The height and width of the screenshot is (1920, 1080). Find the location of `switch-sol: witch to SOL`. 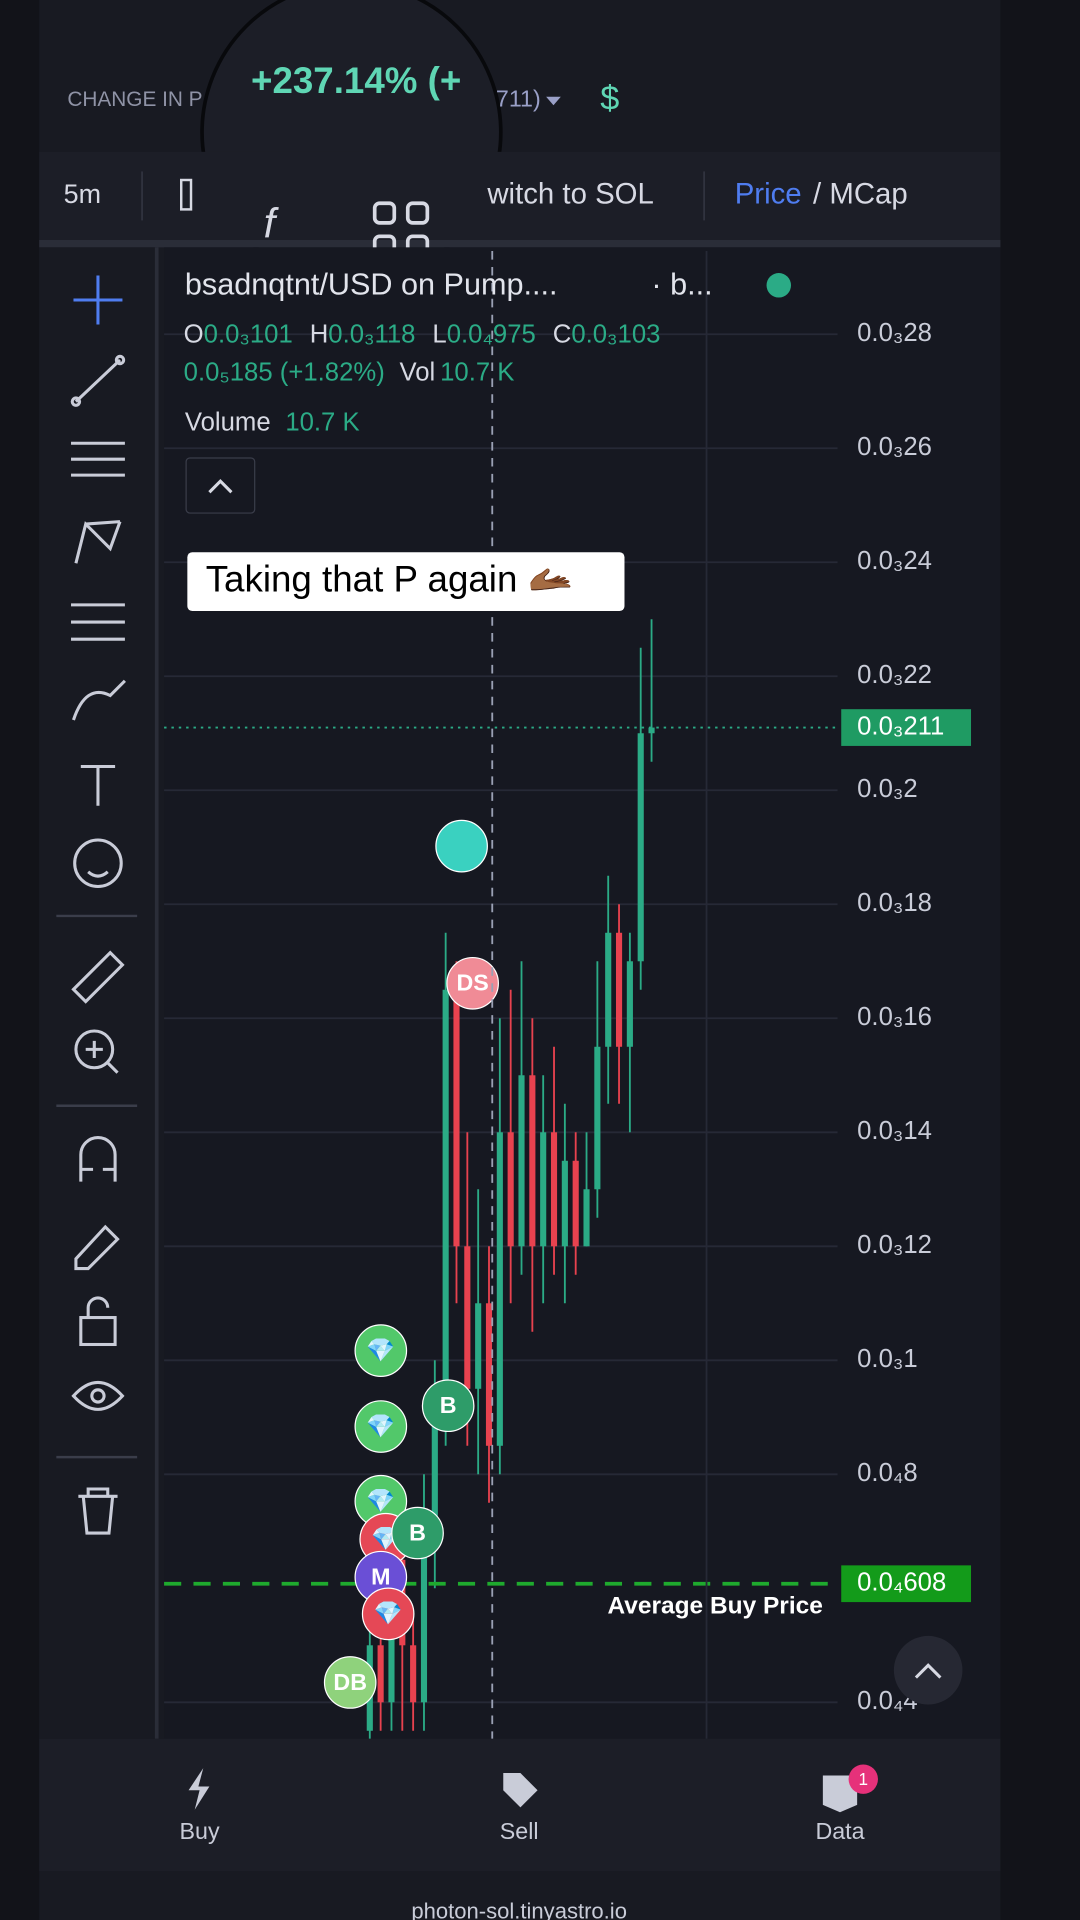

switch-sol: witch to SOL is located at coordinates (570, 194).